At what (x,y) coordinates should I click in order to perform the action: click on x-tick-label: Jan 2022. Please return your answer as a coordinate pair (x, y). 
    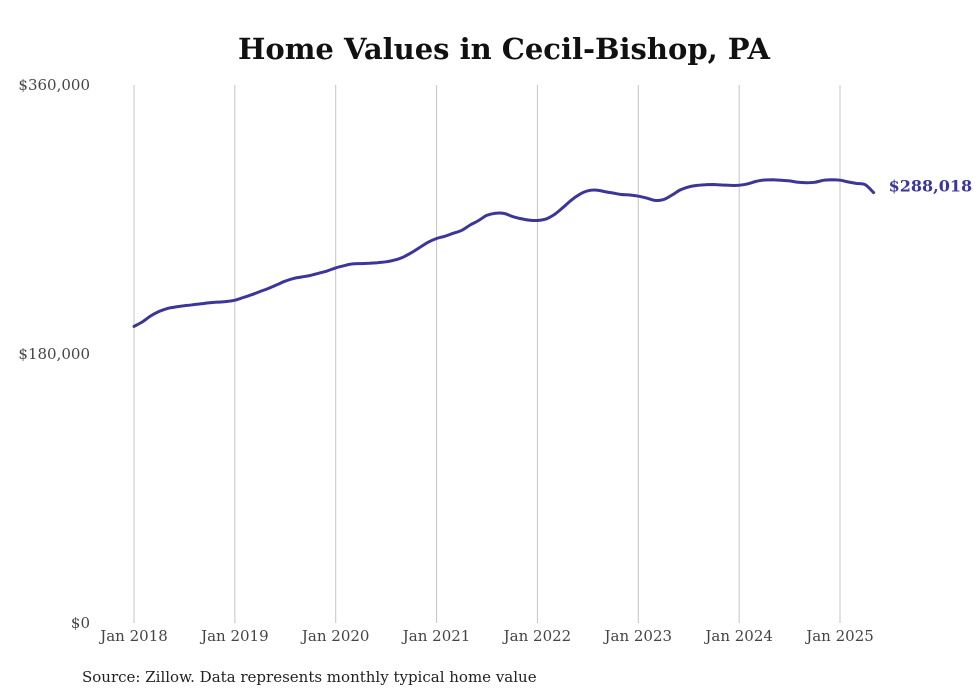
    Looking at the image, I should click on (537, 636).